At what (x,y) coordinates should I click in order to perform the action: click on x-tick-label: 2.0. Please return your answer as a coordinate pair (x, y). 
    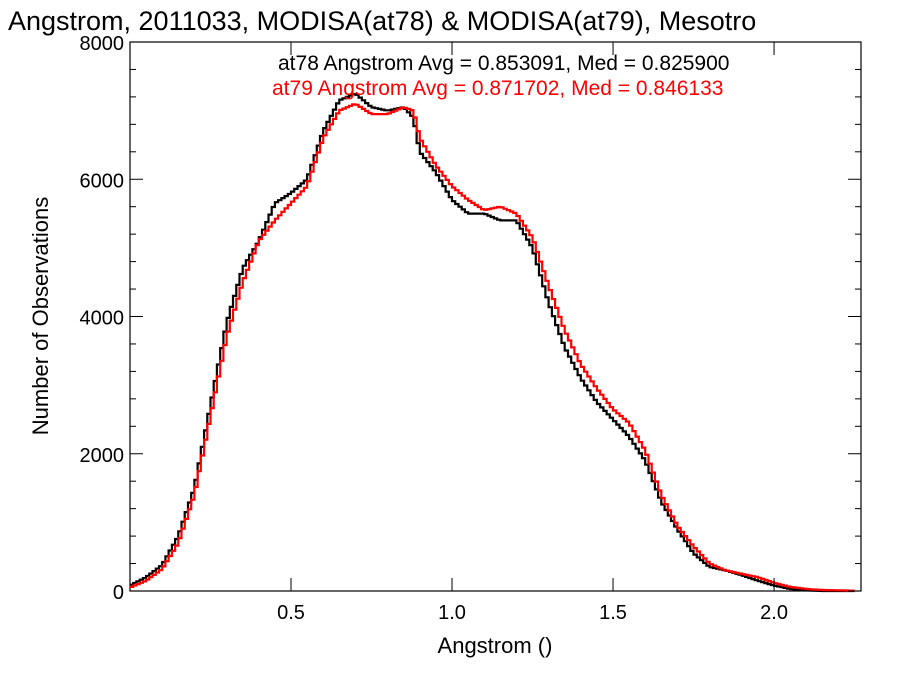
    Looking at the image, I should click on (774, 613).